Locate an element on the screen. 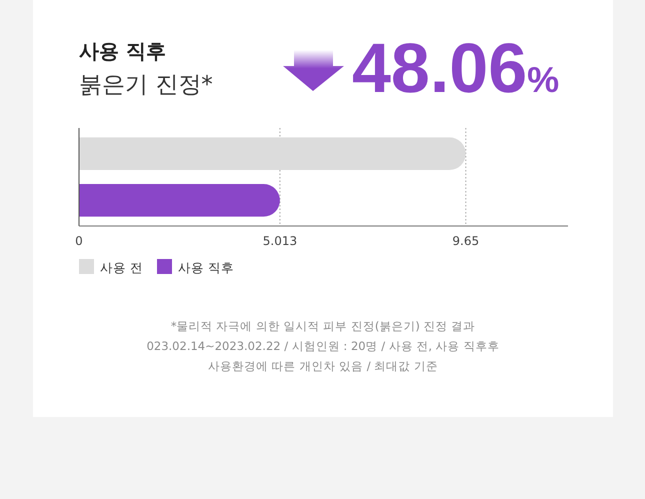 The height and width of the screenshot is (499, 645). text: 48.06% is located at coordinates (456, 68).